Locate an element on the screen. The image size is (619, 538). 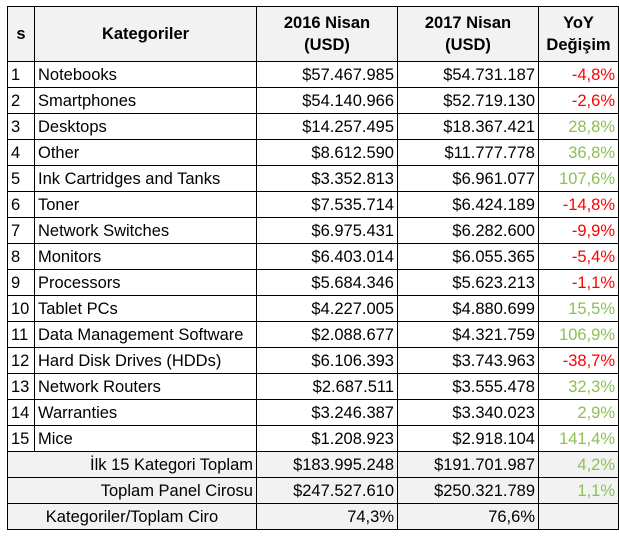
total-label: Kategoriler/Toplam Ciro is located at coordinates (132, 516).